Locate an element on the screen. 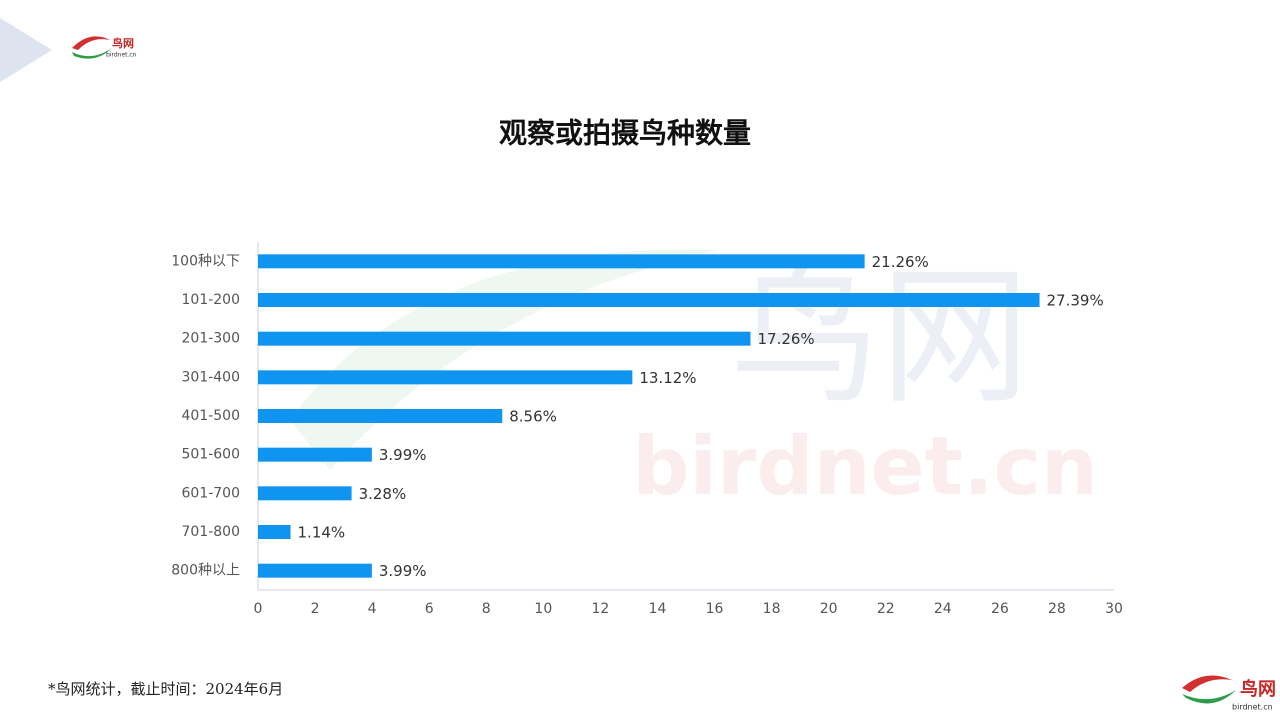 Image resolution: width=1280 pixels, height=720 pixels. y-tick-label: 401-500 is located at coordinates (211, 416).